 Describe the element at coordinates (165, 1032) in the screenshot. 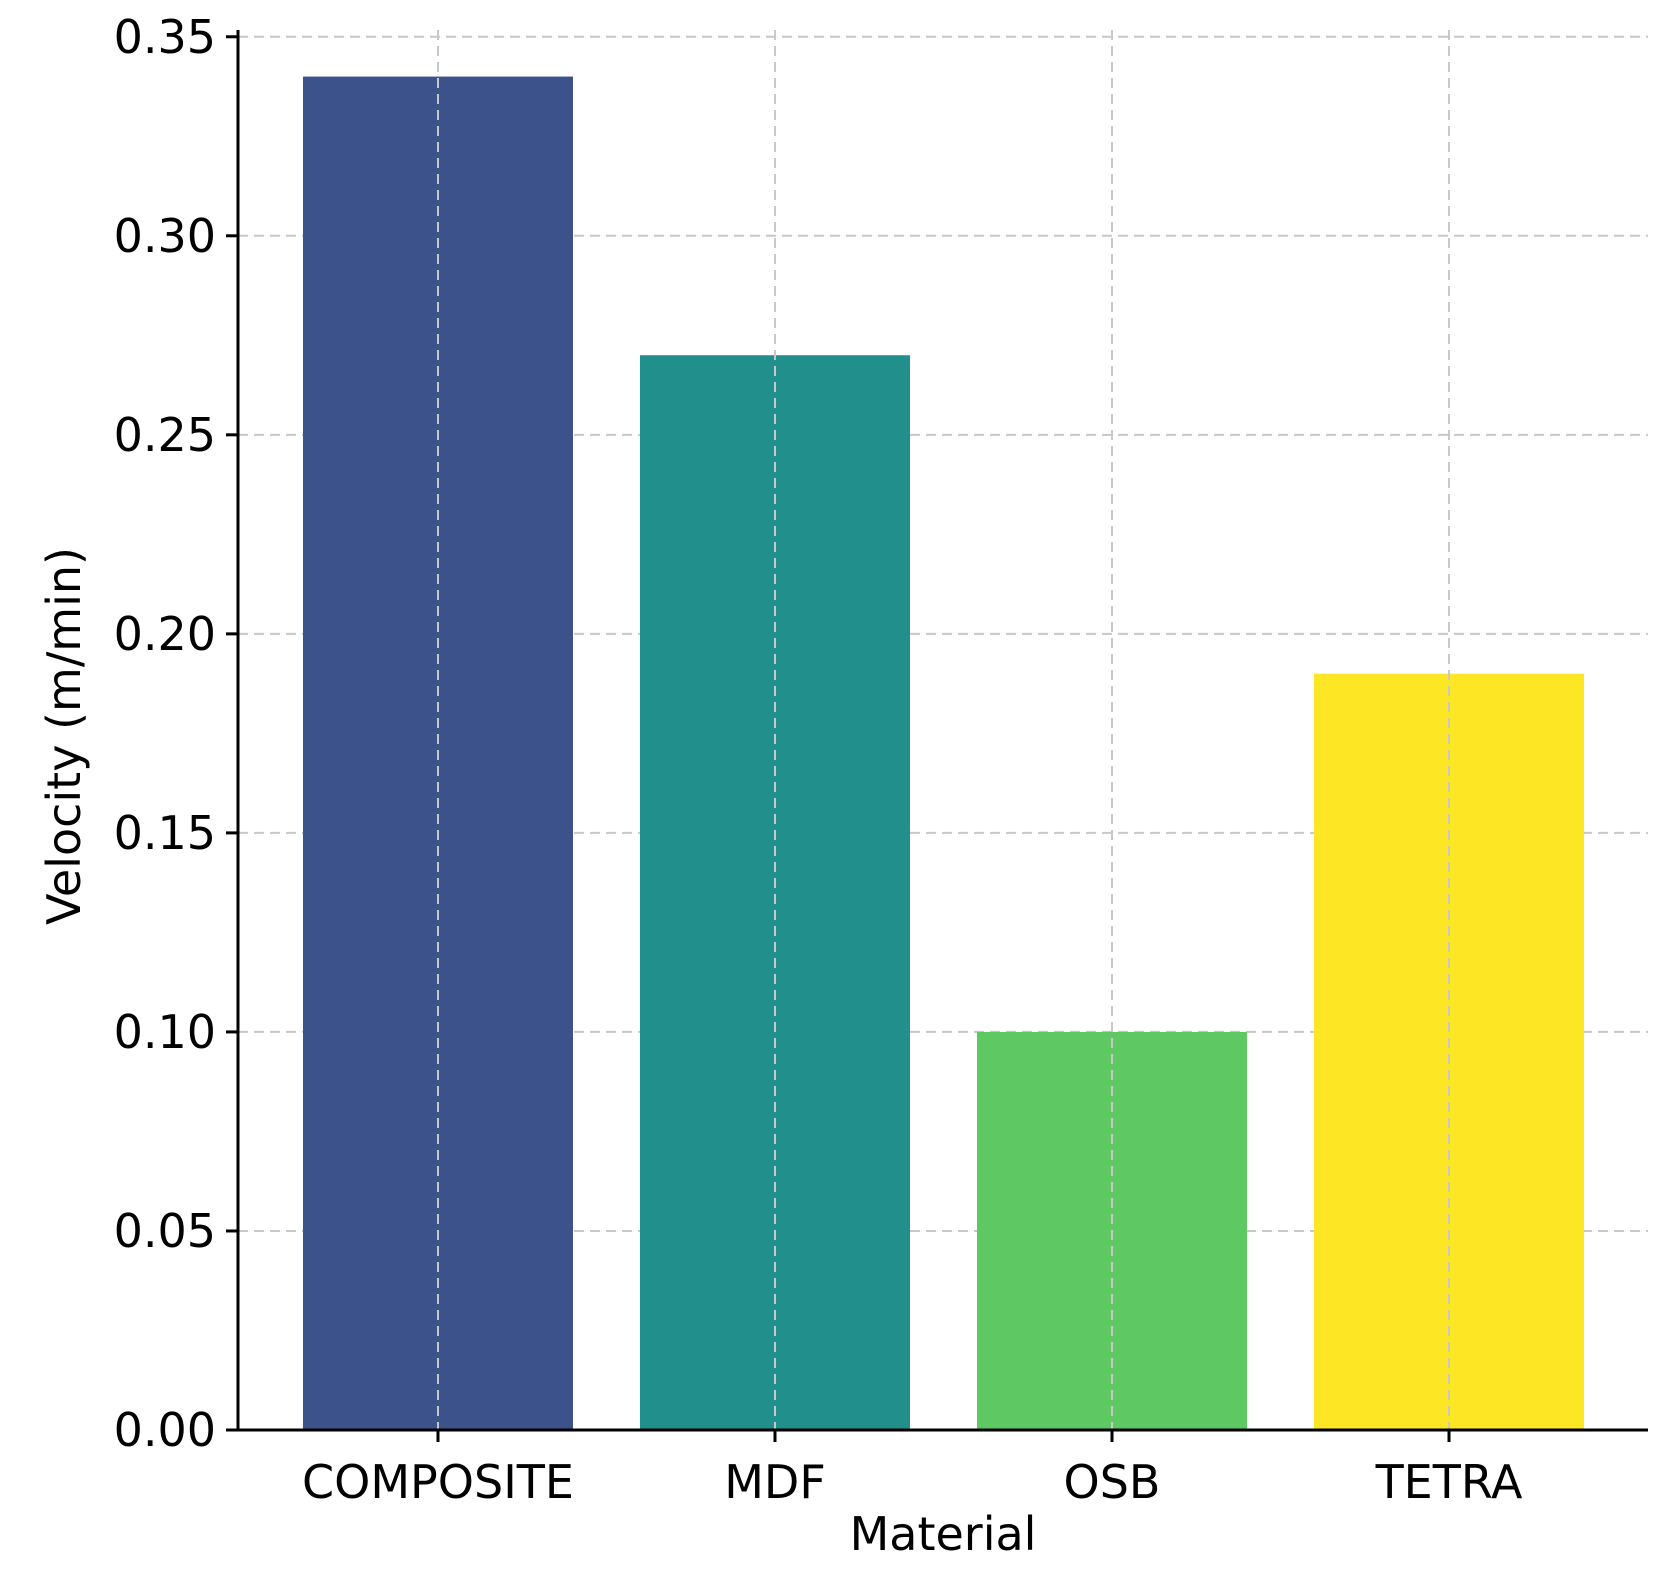

I see `y-tick-label: 0.10` at that location.